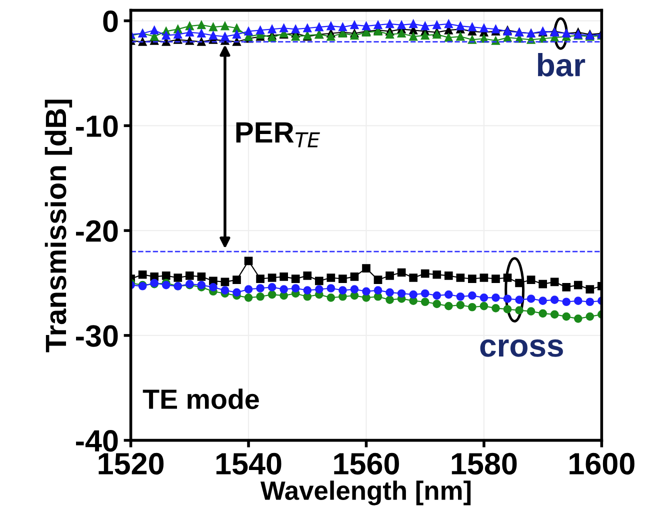  What do you see at coordinates (131, 463) in the screenshot?
I see `x-tick-label: 1520` at bounding box center [131, 463].